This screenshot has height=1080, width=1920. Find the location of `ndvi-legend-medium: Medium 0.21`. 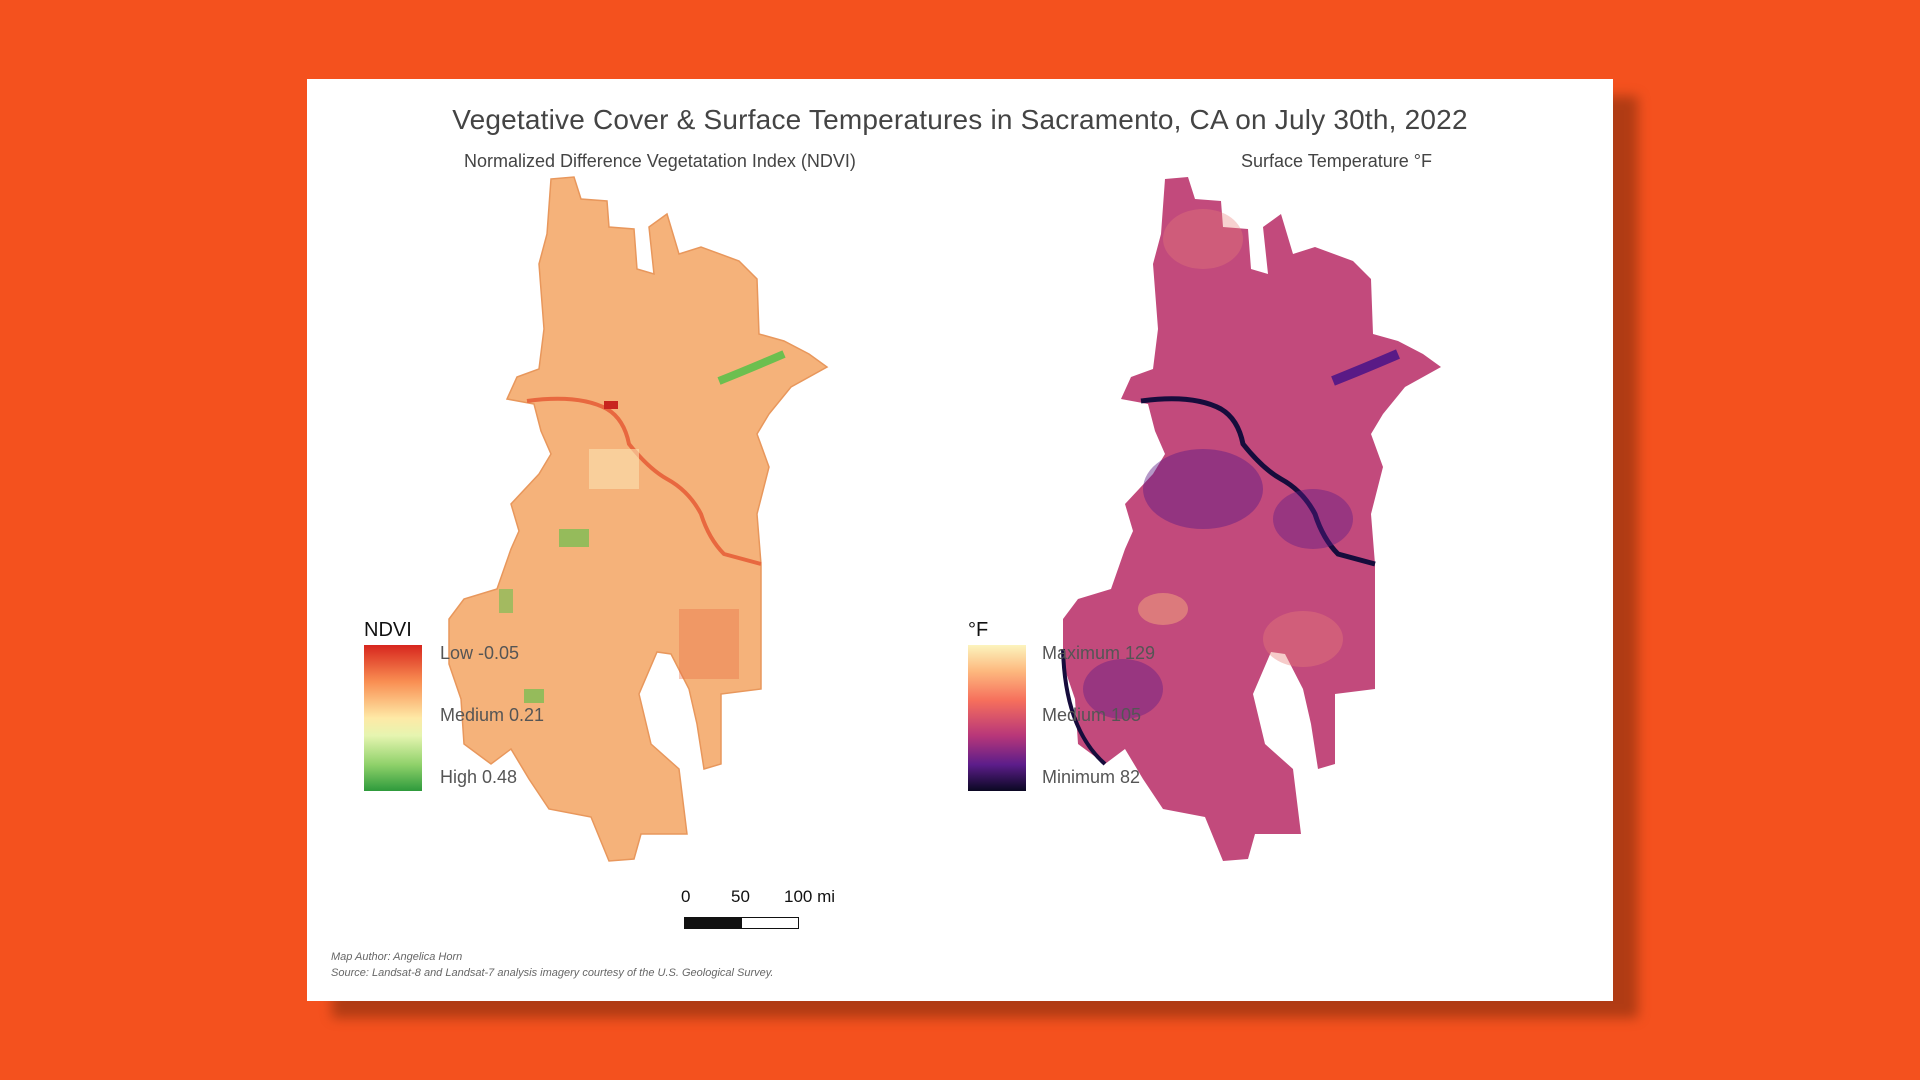

ndvi-legend-medium: Medium 0.21 is located at coordinates (492, 715).